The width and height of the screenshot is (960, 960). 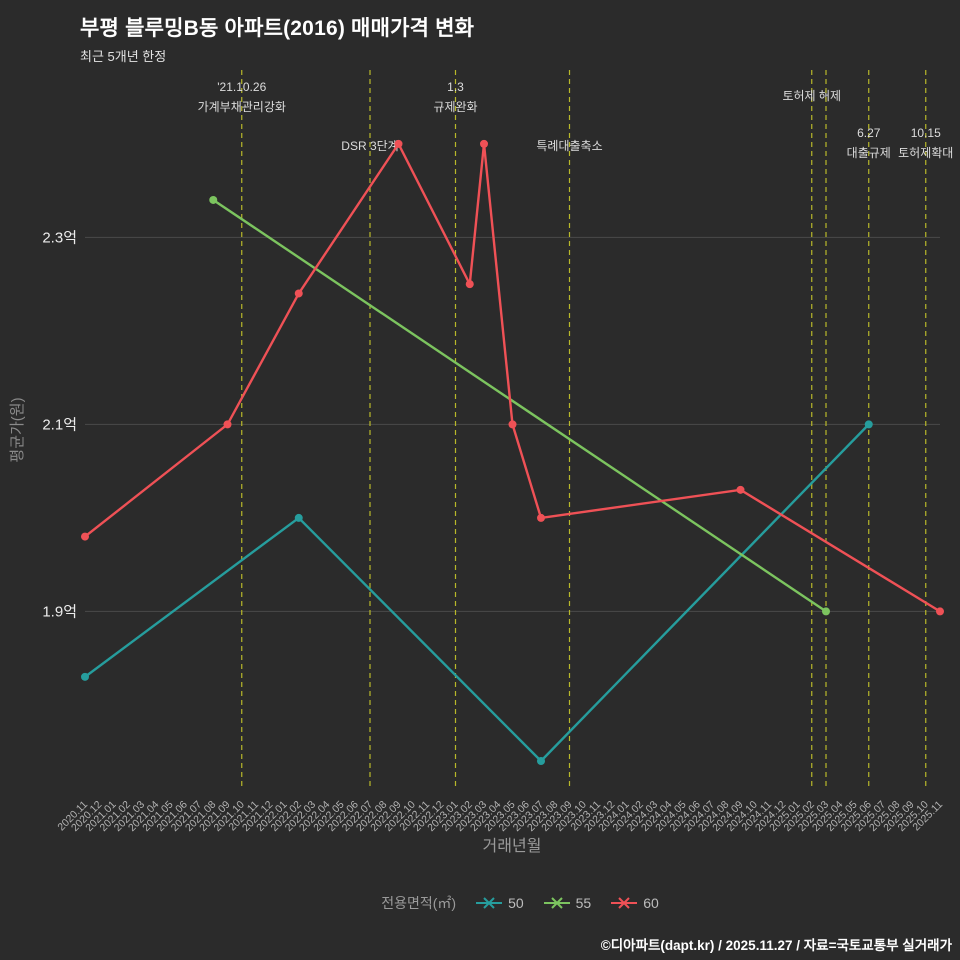 I want to click on legend-item-55: 55, so click(x=567, y=903).